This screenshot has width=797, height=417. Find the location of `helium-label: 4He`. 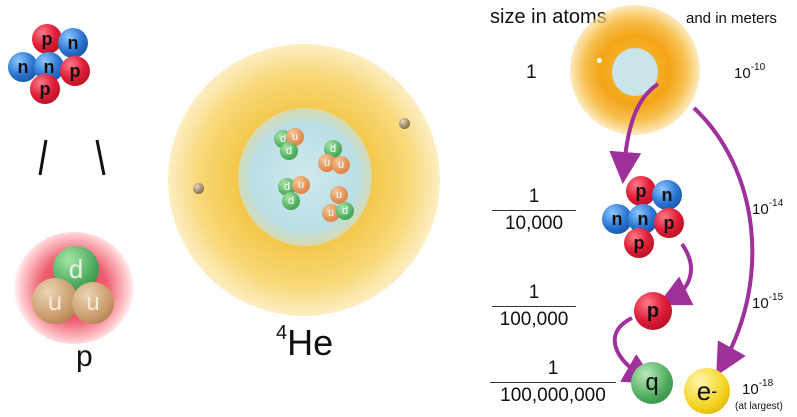

helium-label: 4He is located at coordinates (304, 343).